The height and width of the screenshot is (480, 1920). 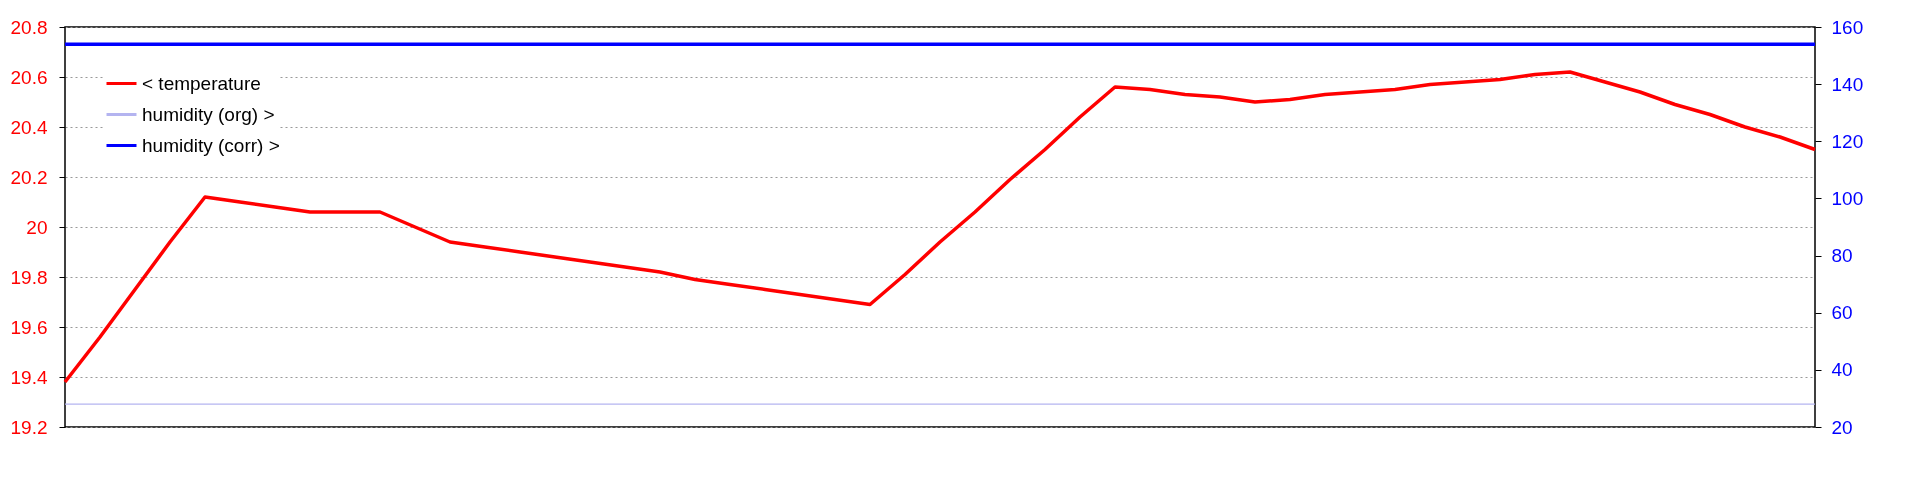 I want to click on y-tick-label: 19.4, so click(x=29, y=377).